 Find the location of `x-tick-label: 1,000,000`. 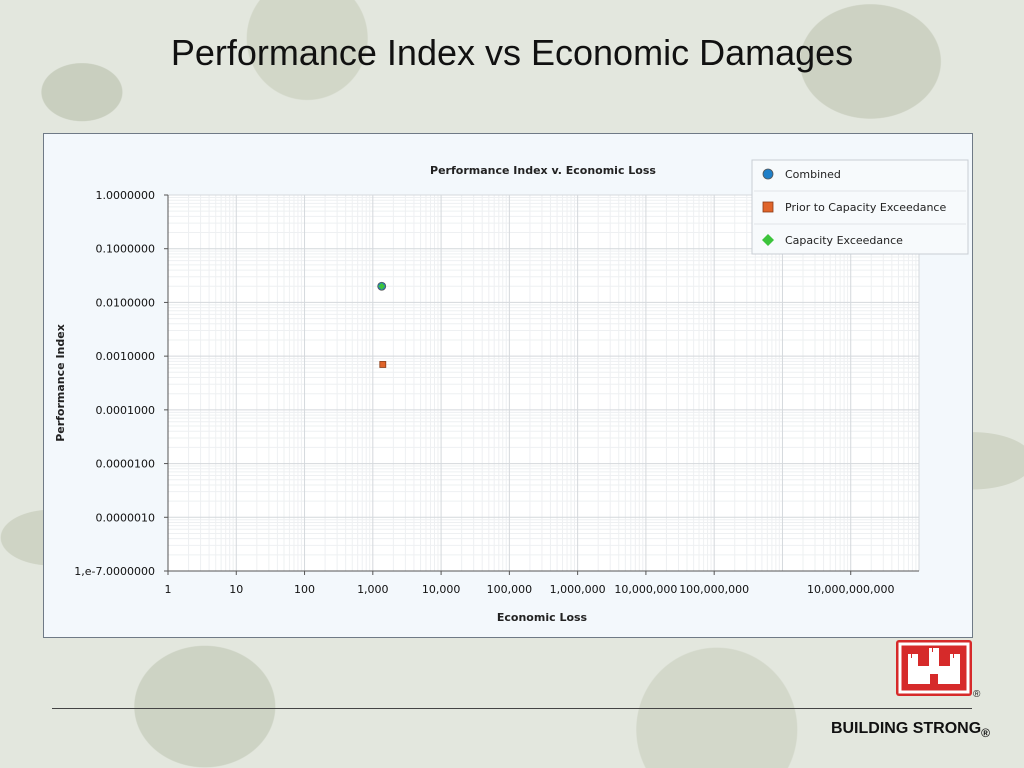

x-tick-label: 1,000,000 is located at coordinates (578, 589).